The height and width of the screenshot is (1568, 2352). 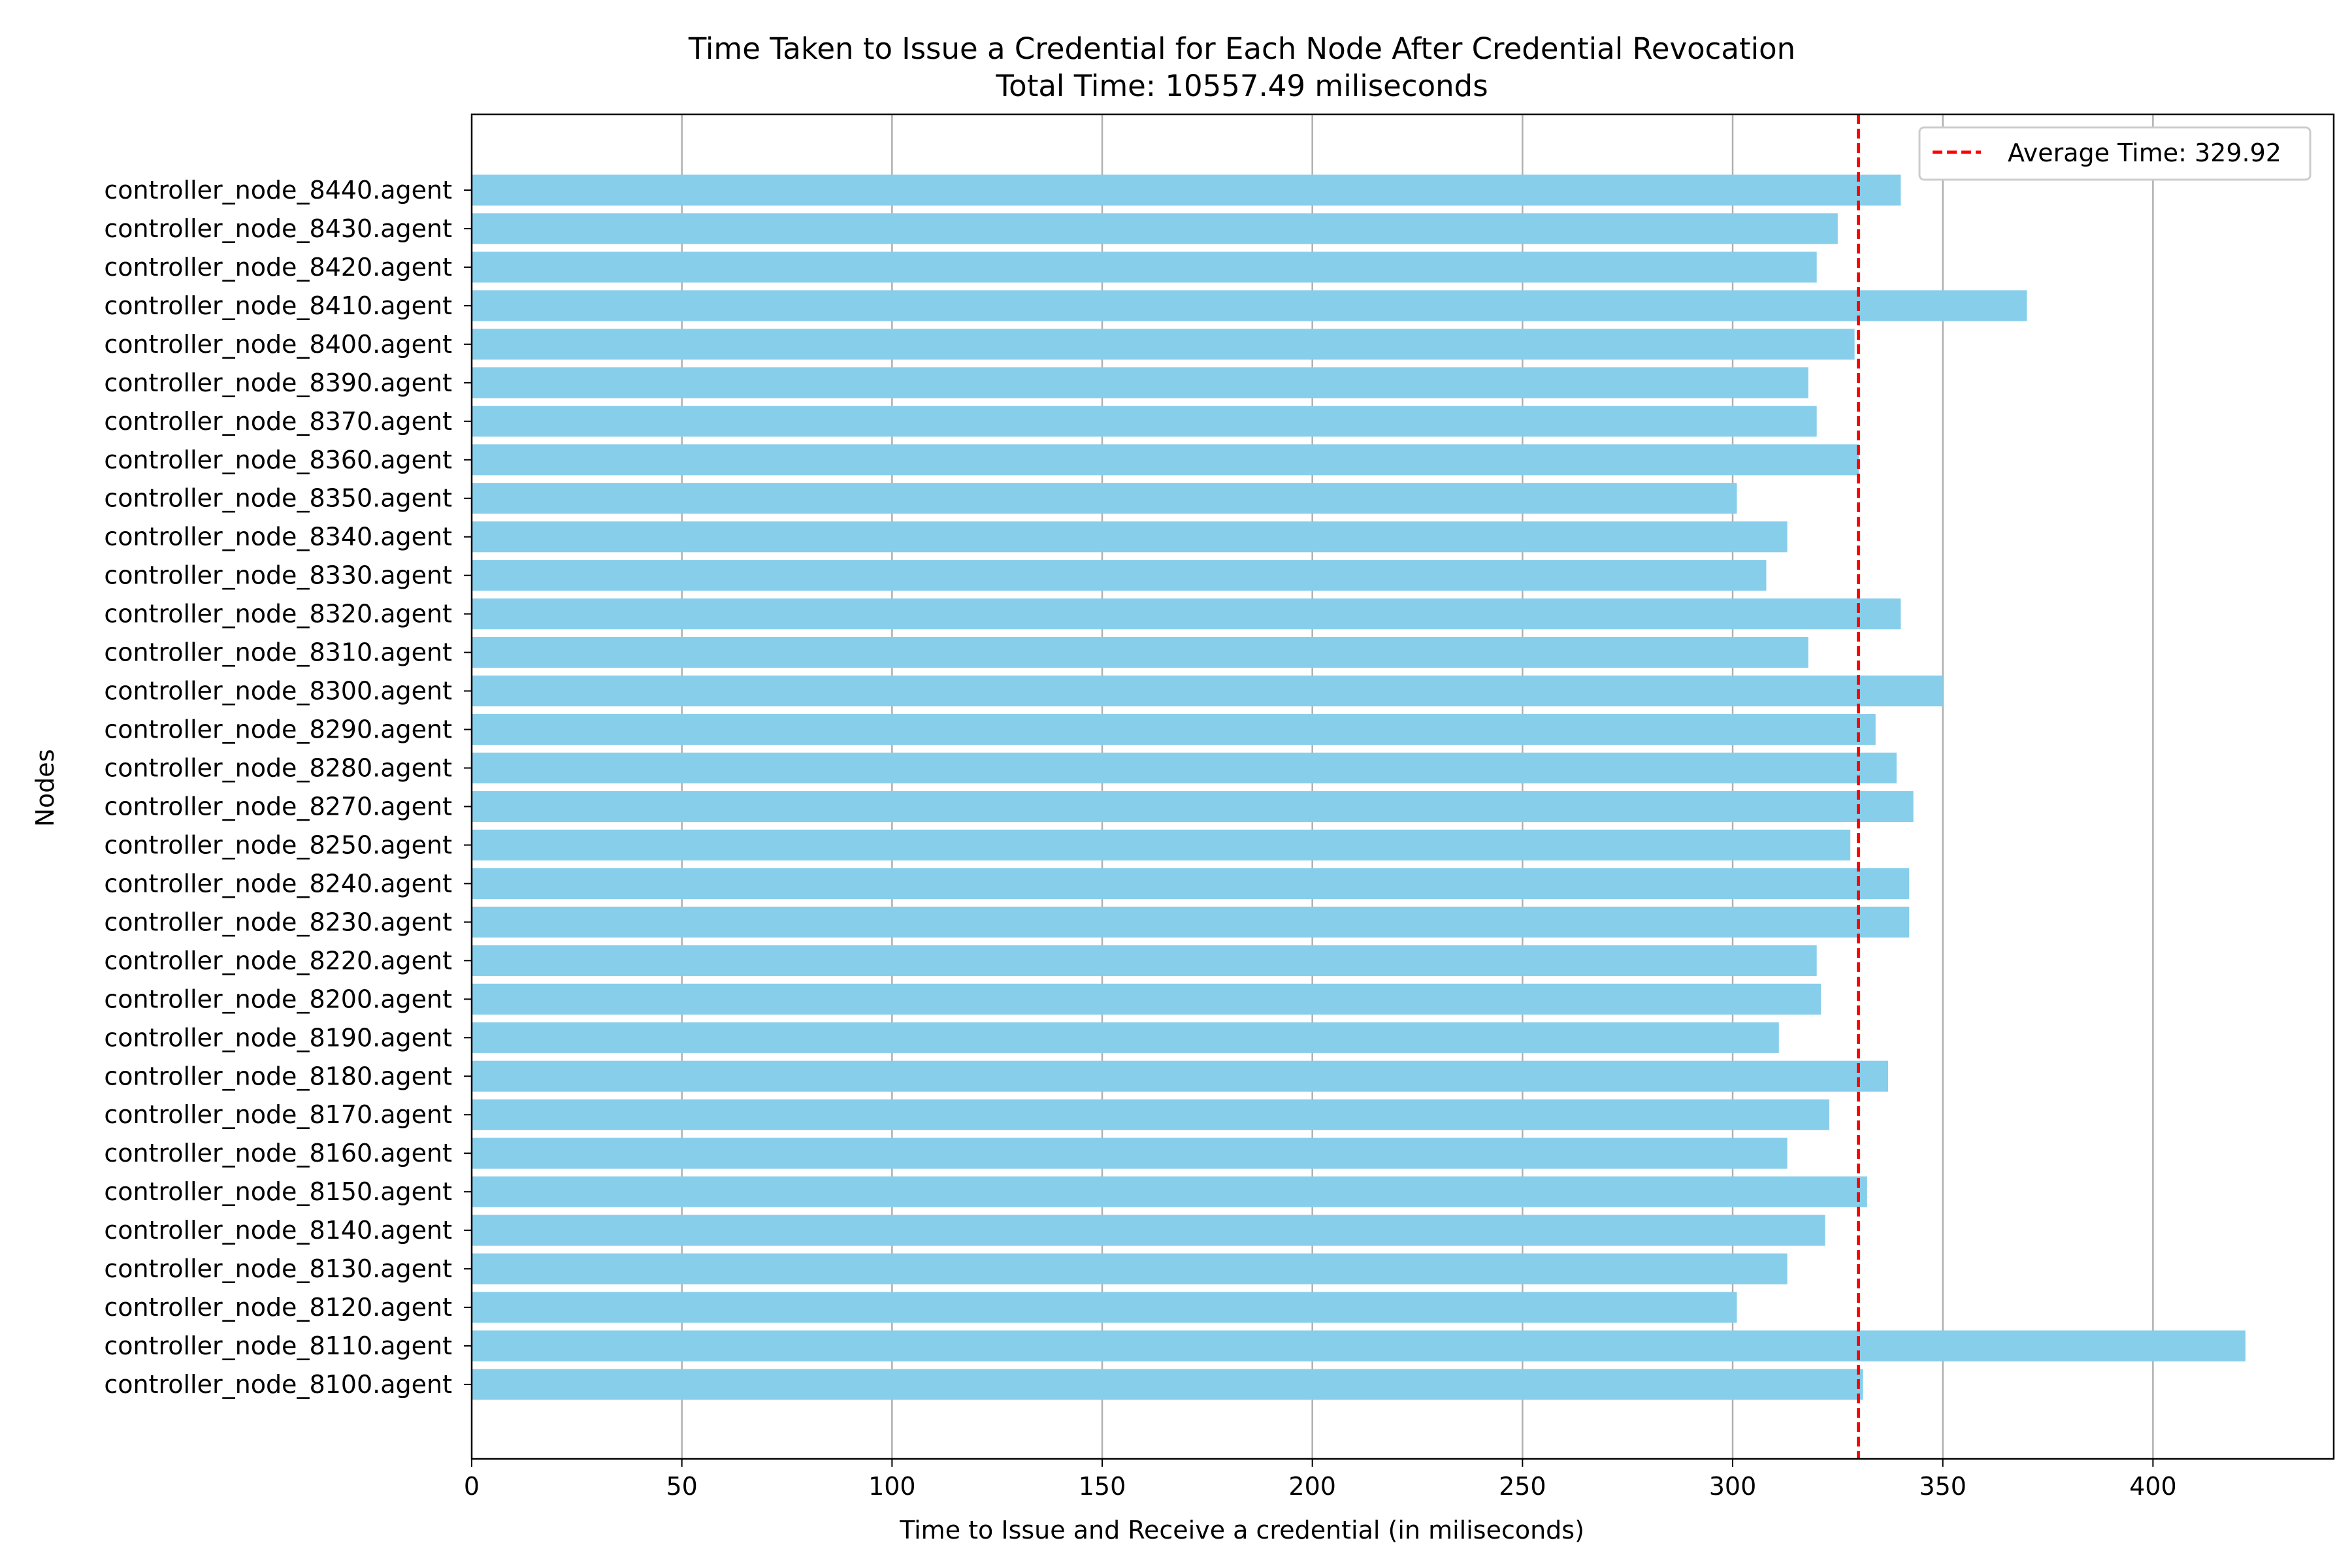 What do you see at coordinates (278, 537) in the screenshot?
I see `y-tick-label: controller_node_8340.agent` at bounding box center [278, 537].